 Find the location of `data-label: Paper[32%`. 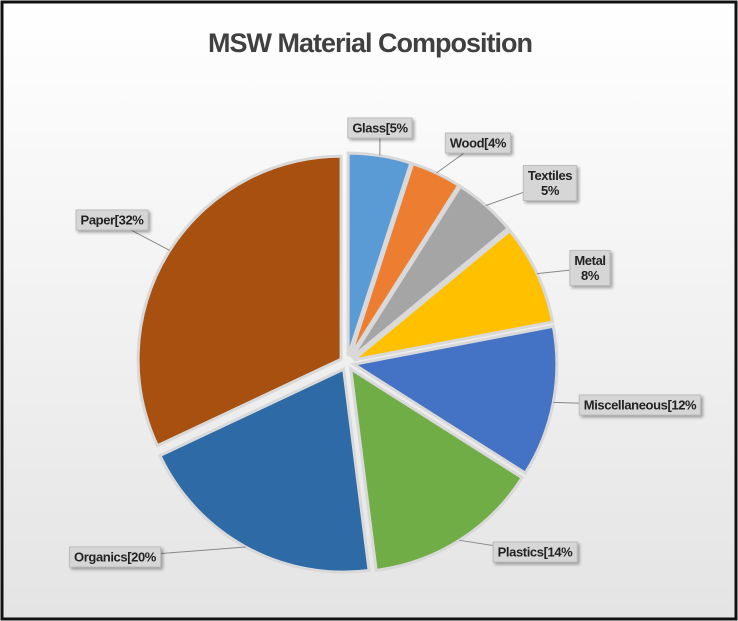

data-label: Paper[32% is located at coordinates (112, 220).